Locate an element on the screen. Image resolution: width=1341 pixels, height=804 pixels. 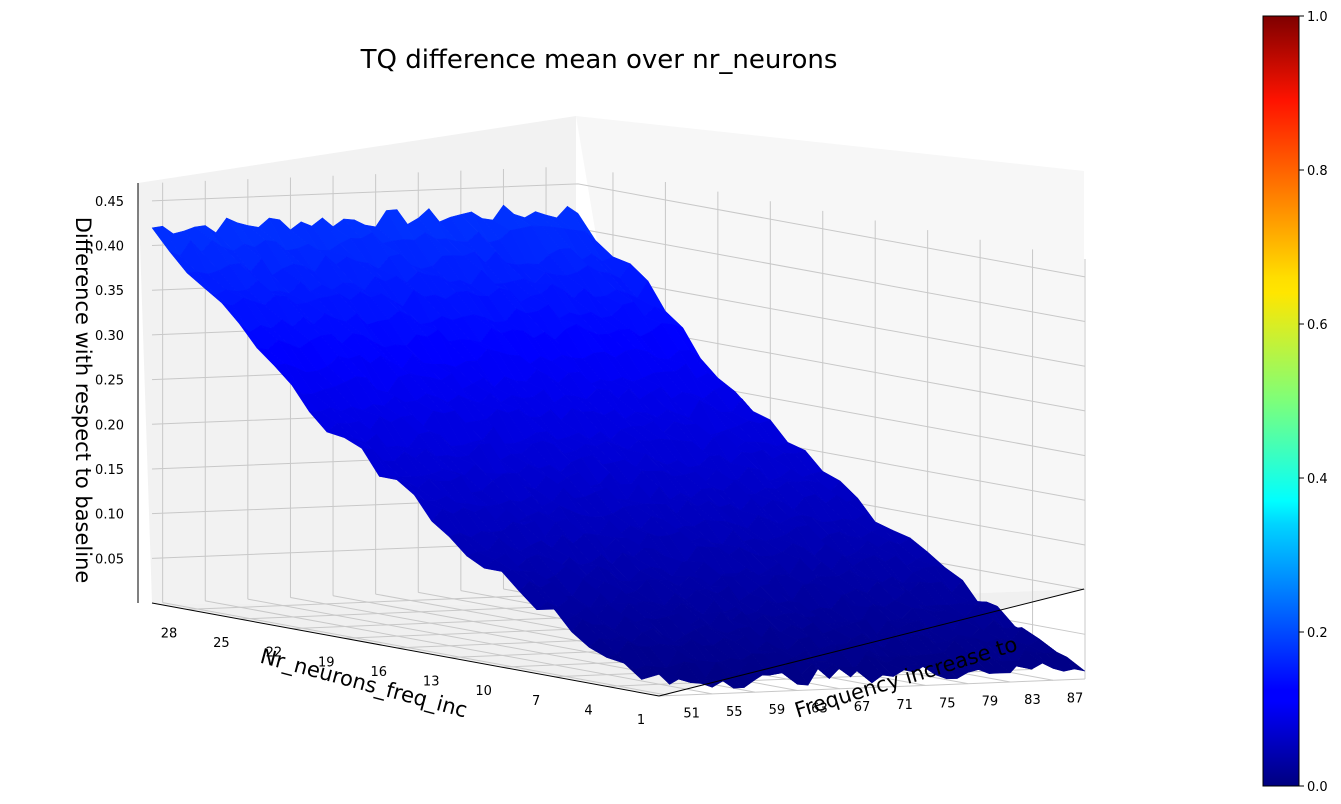
y-tick-label: 87 is located at coordinates (1075, 698).